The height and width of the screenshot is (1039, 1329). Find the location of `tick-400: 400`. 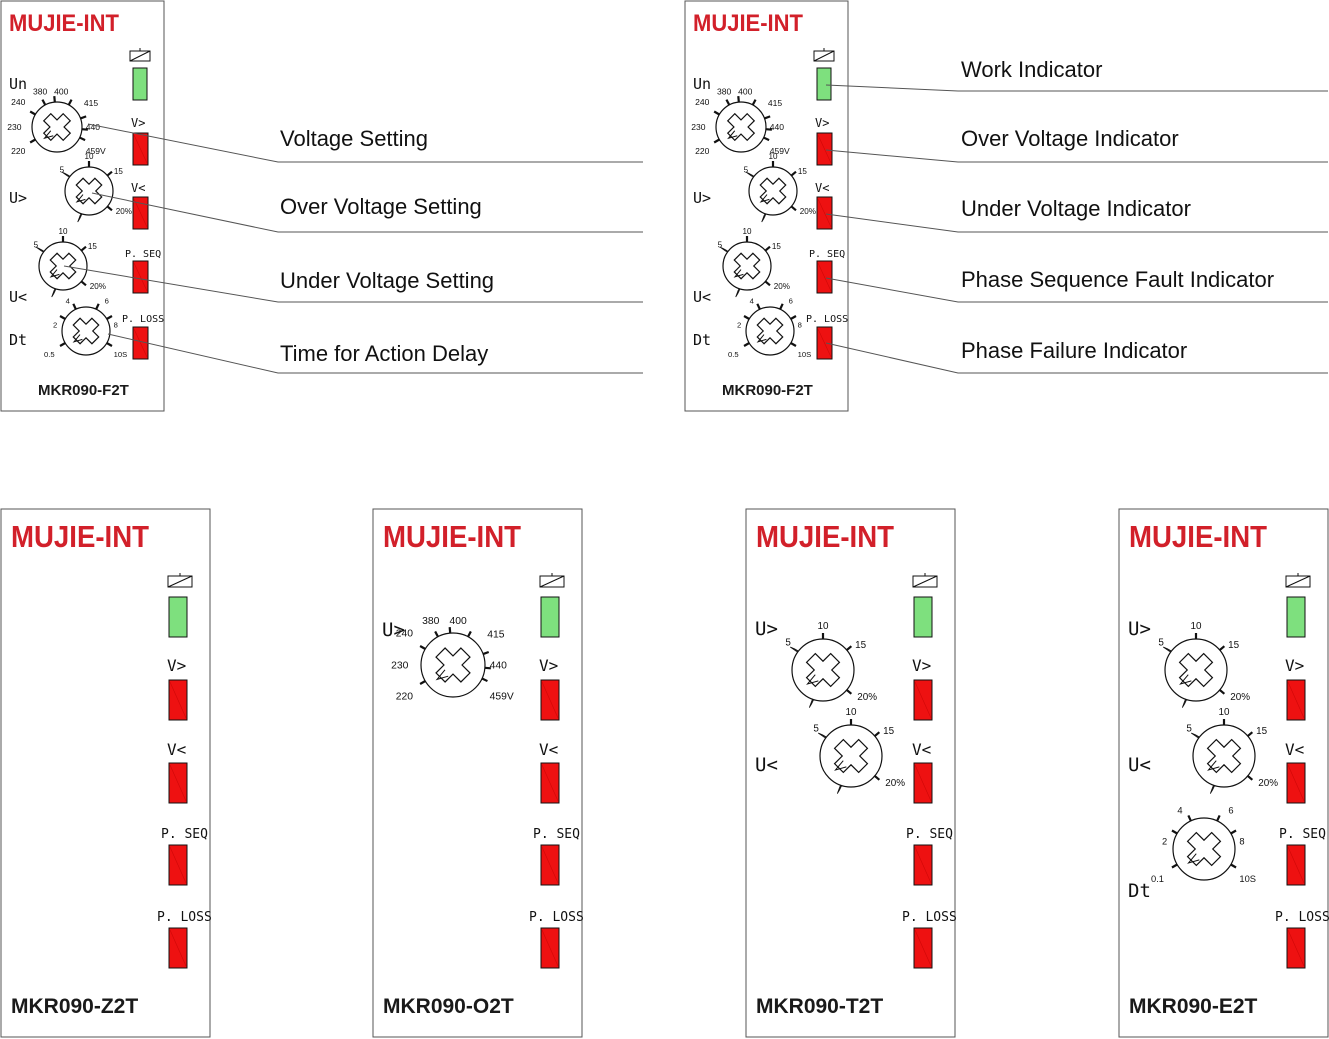

tick-400: 400 is located at coordinates (745, 91).